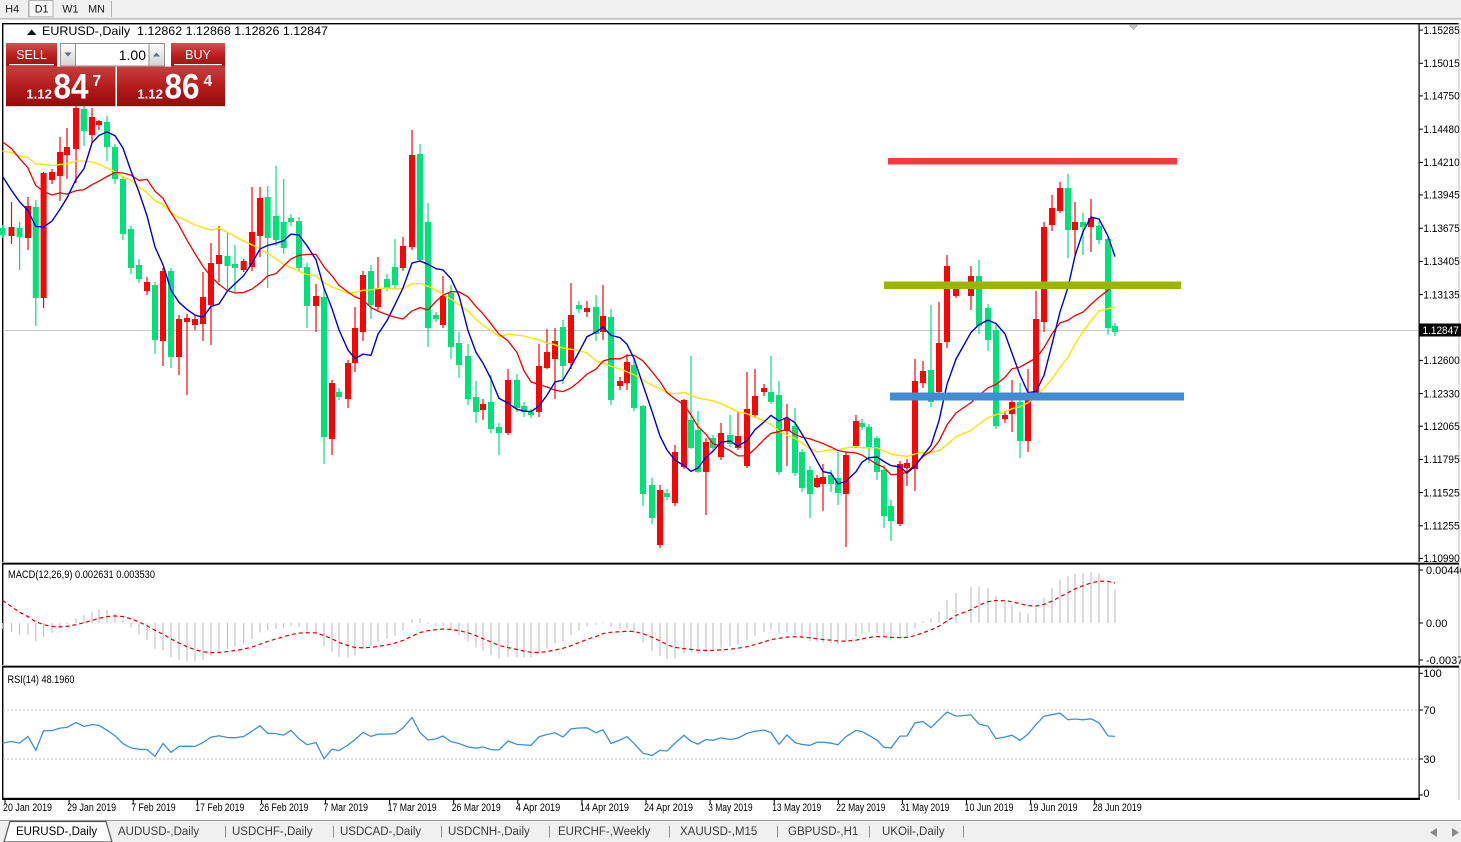 Image resolution: width=1461 pixels, height=842 pixels. Describe the element at coordinates (1053, 808) in the screenshot. I see `svg-text: 19 Jun 2019` at that location.